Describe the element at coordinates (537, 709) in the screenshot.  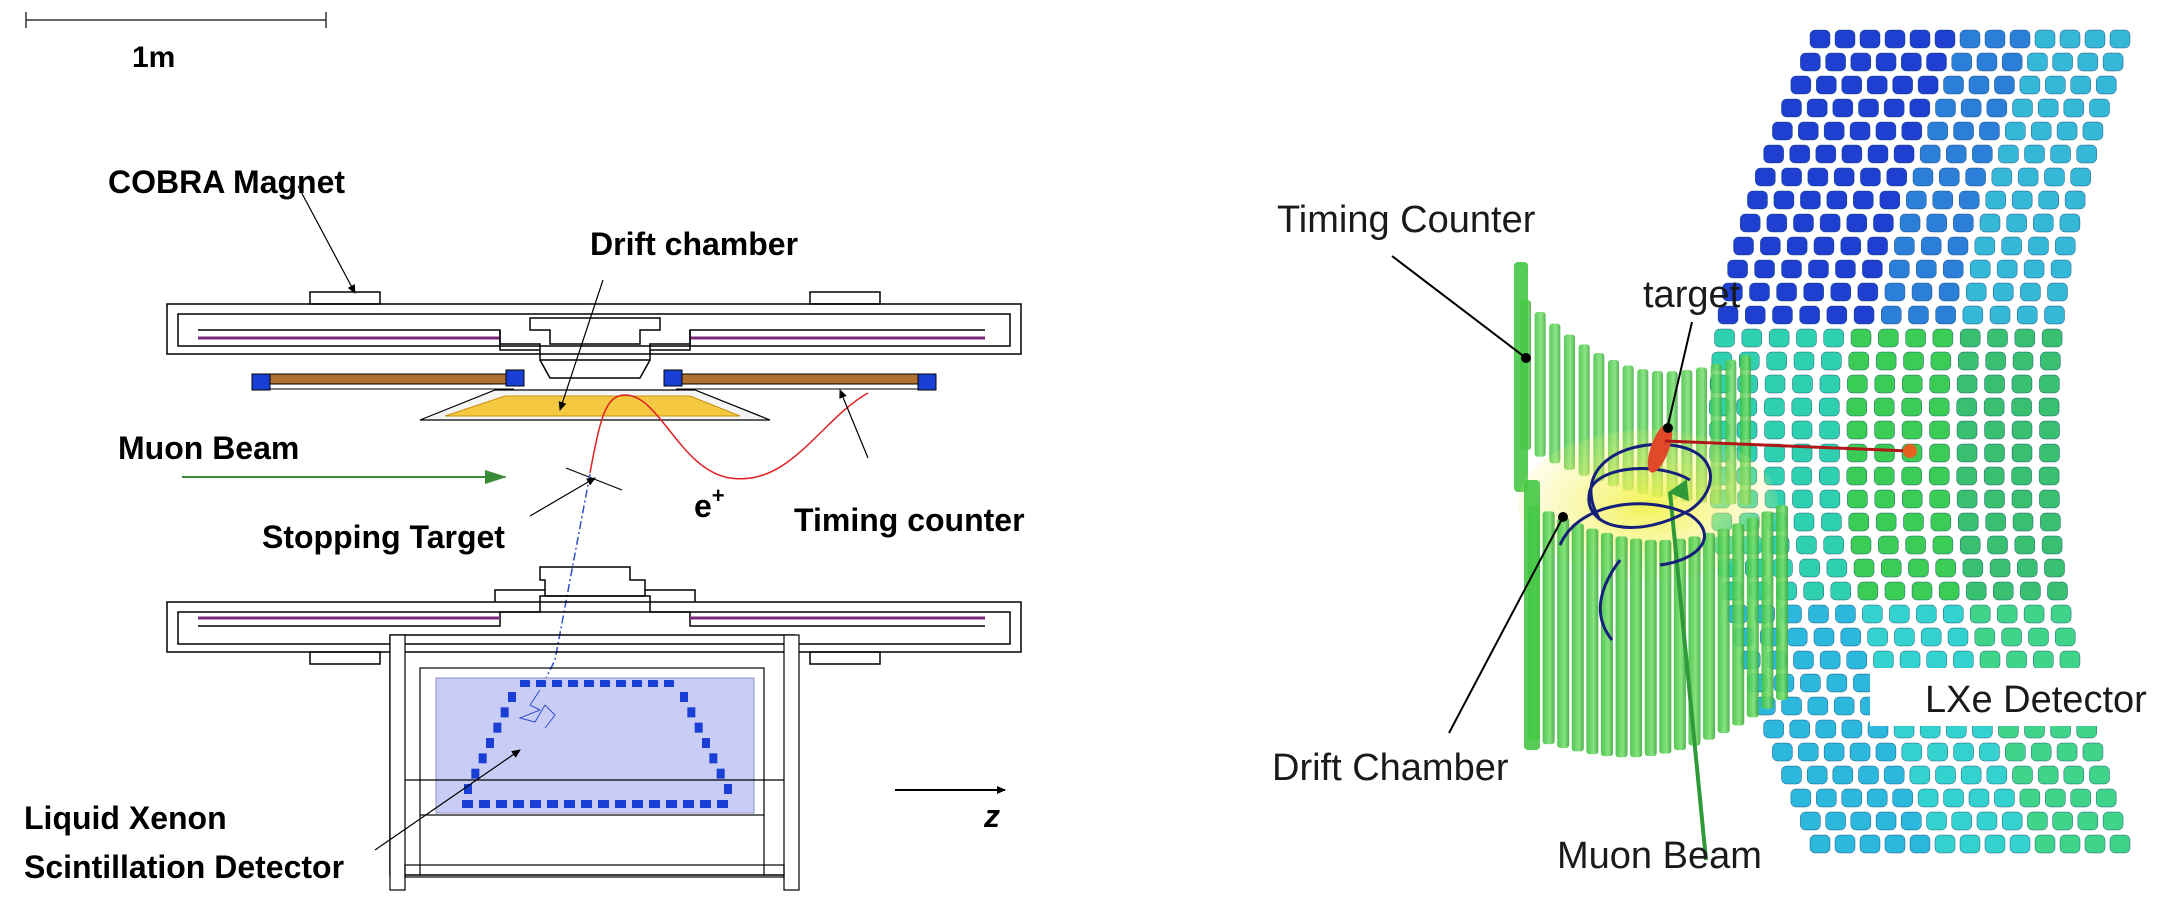
I see `shower-track` at that location.